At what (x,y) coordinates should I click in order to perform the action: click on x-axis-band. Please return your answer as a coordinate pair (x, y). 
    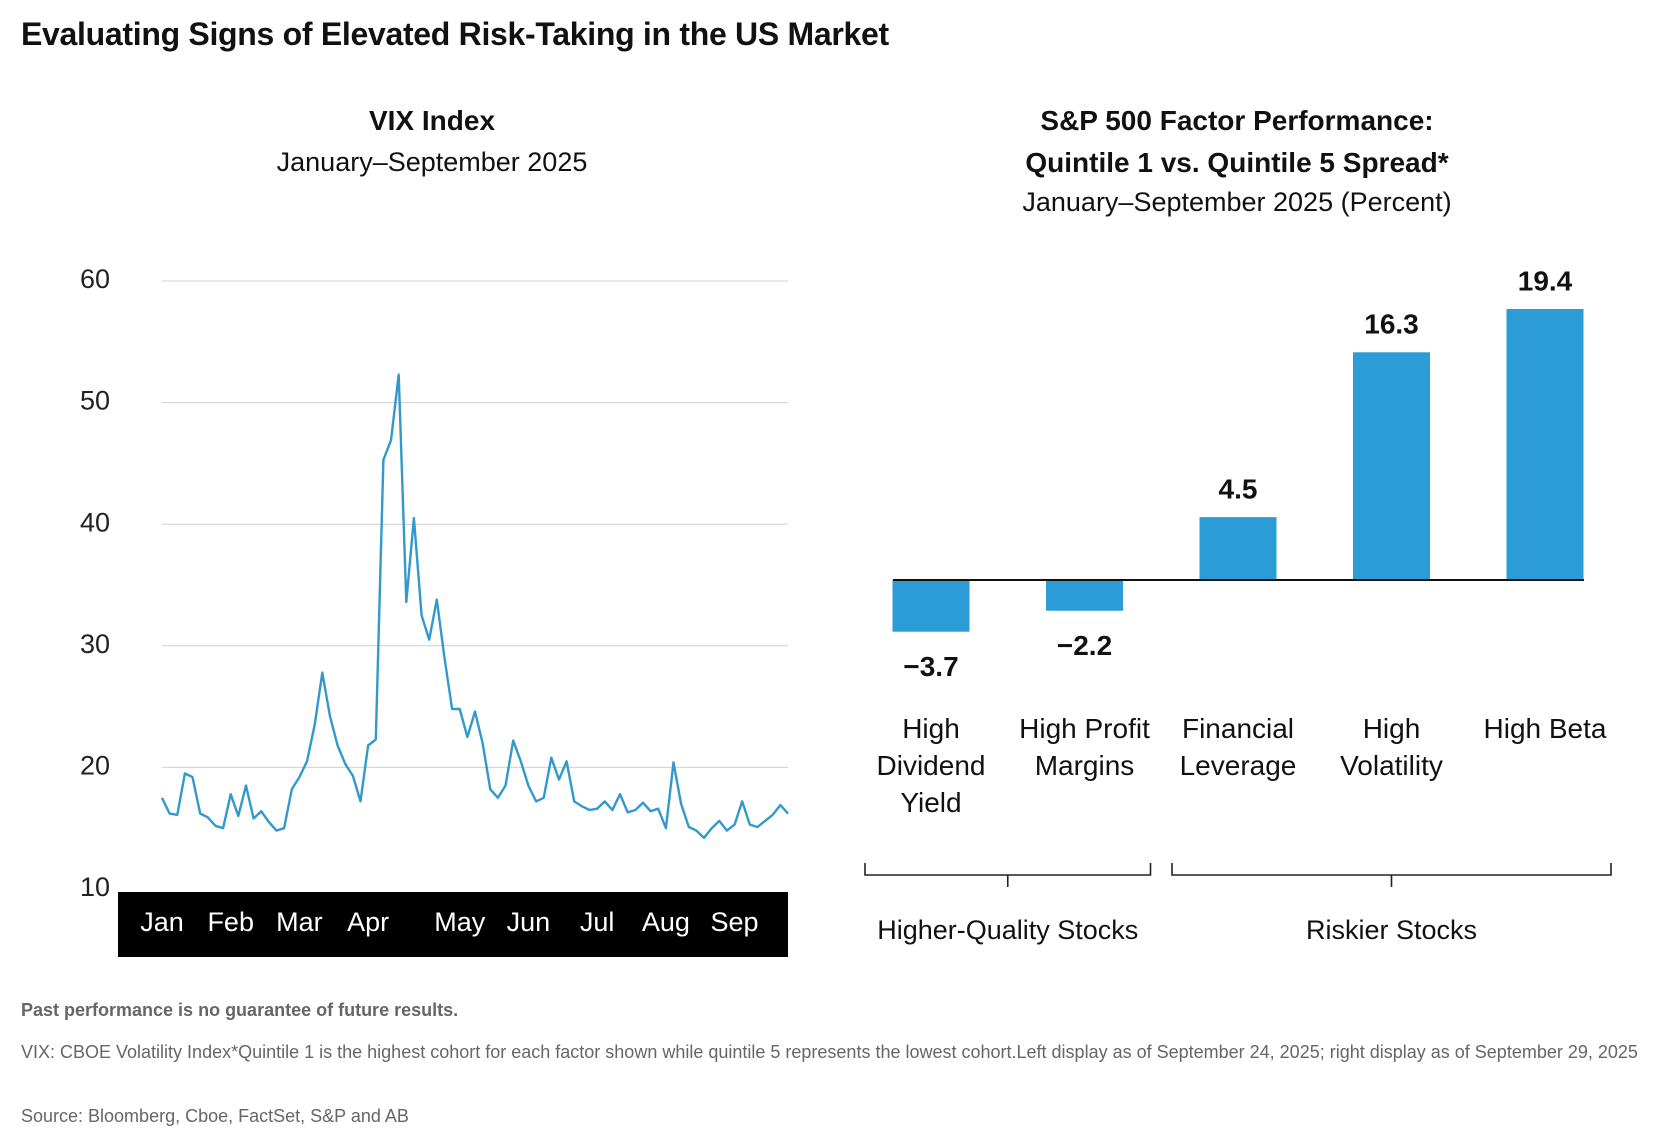
    Looking at the image, I should click on (453, 924).